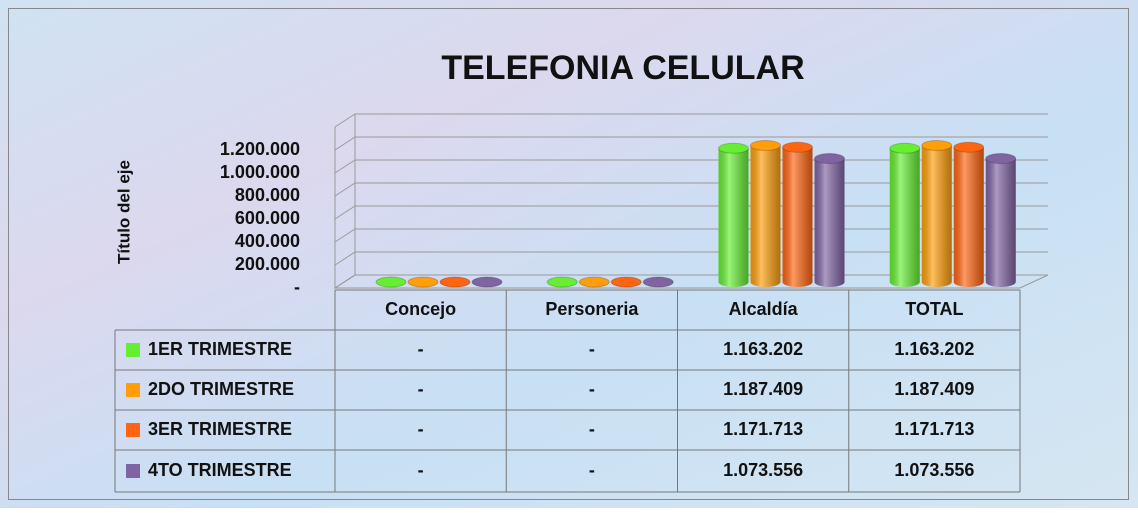 The image size is (1138, 513). What do you see at coordinates (267, 218) in the screenshot?
I see `y-tick-label: 600.000` at bounding box center [267, 218].